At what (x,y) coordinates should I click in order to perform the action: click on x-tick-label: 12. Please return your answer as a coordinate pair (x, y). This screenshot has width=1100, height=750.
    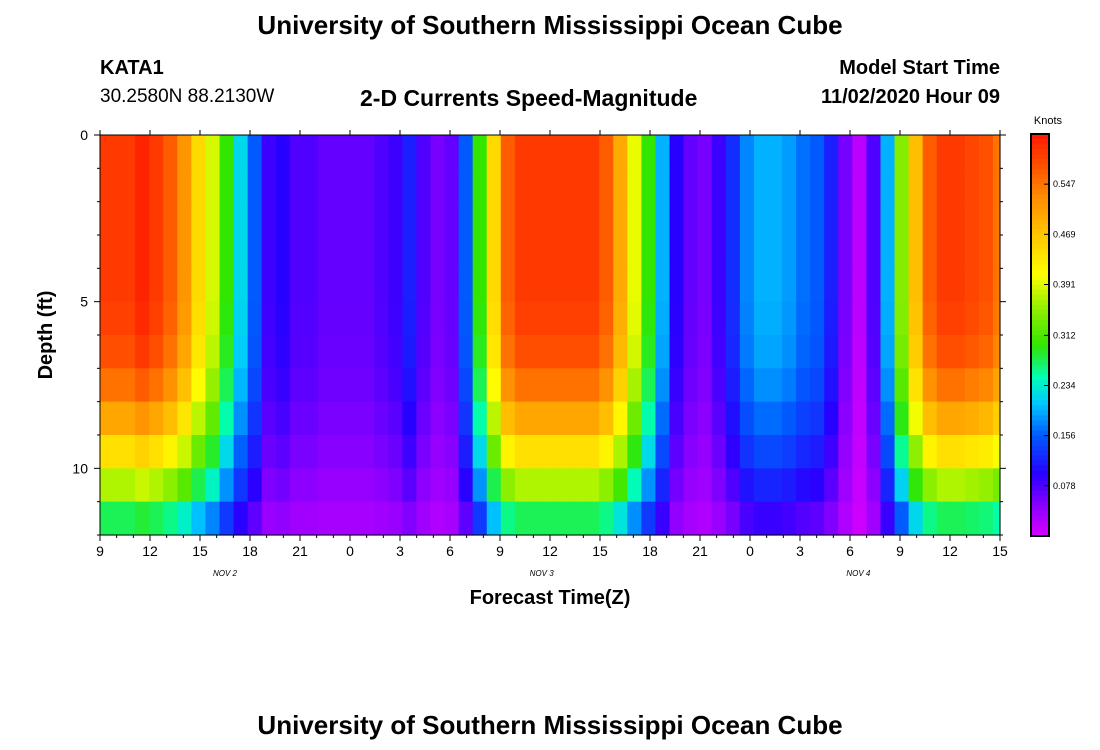
    Looking at the image, I should click on (950, 551).